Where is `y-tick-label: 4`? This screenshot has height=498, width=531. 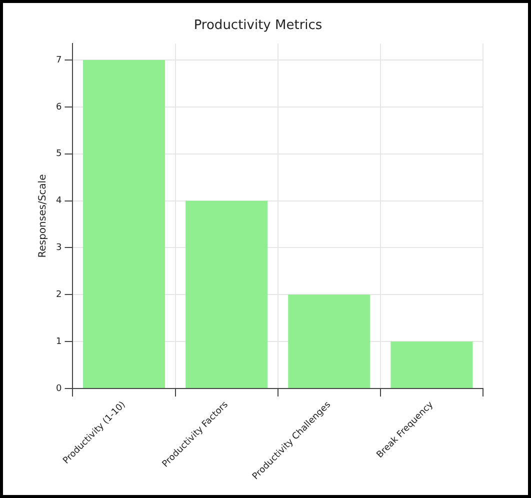
y-tick-label: 4 is located at coordinates (59, 201).